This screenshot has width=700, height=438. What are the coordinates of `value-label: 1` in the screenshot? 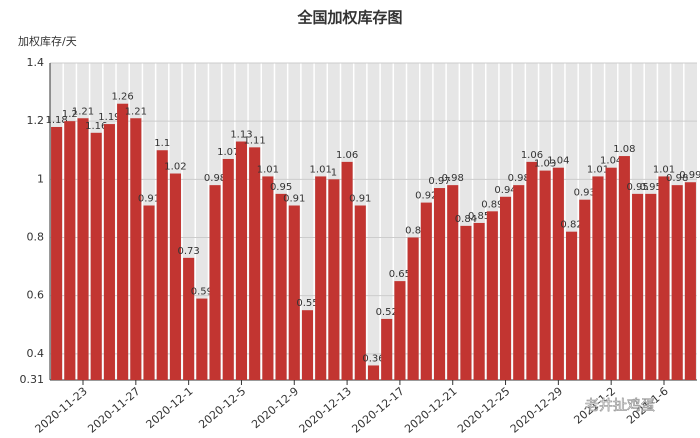 It's located at (334, 172).